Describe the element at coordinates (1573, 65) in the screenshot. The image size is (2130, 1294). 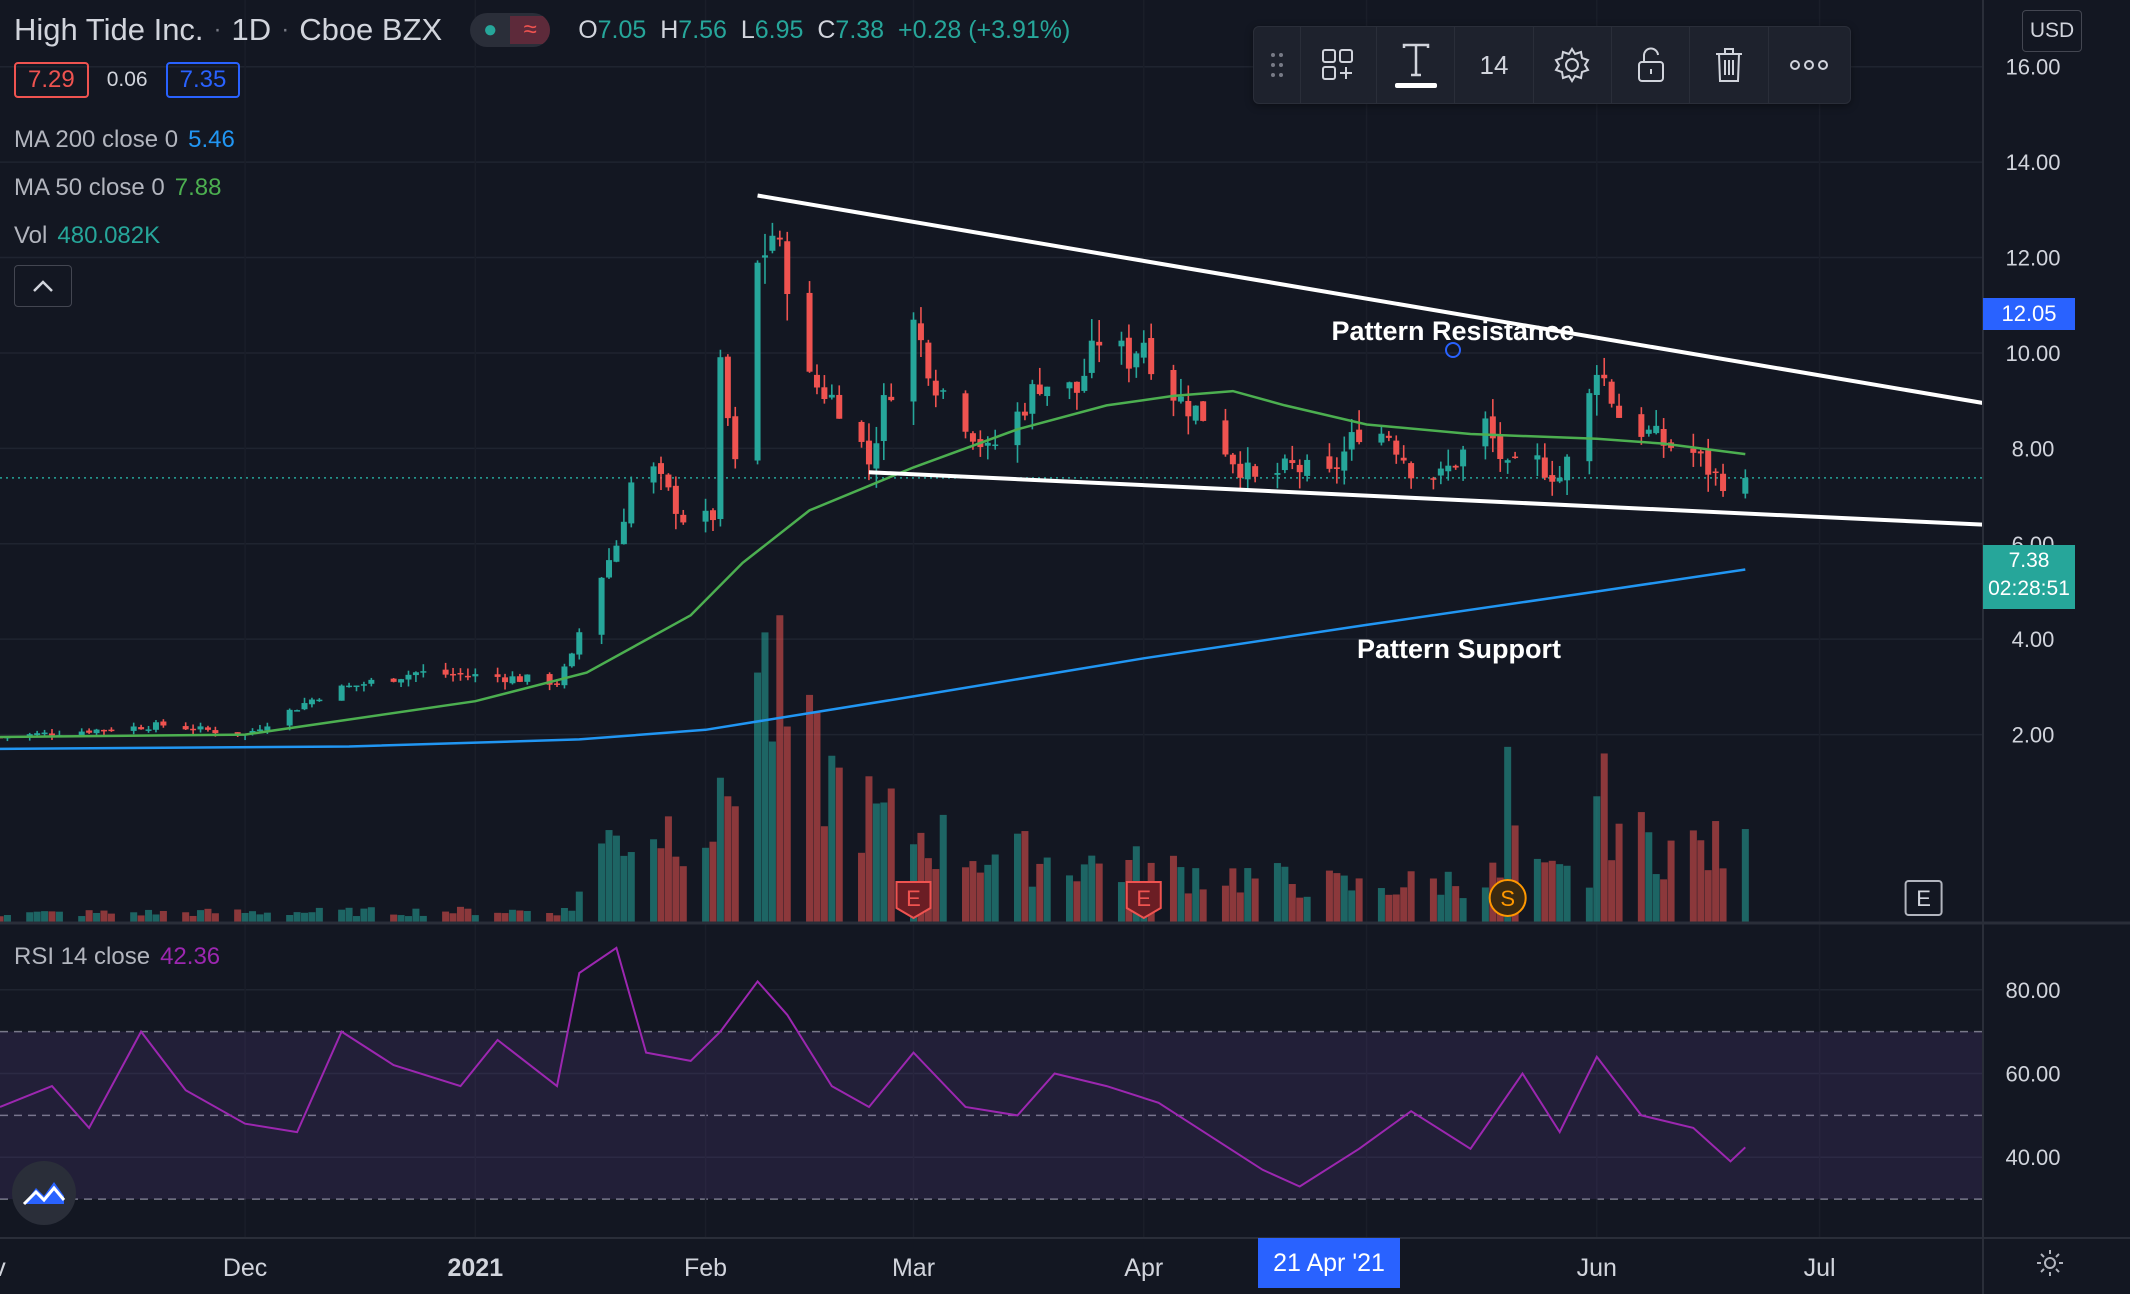
I see `settings-button` at that location.